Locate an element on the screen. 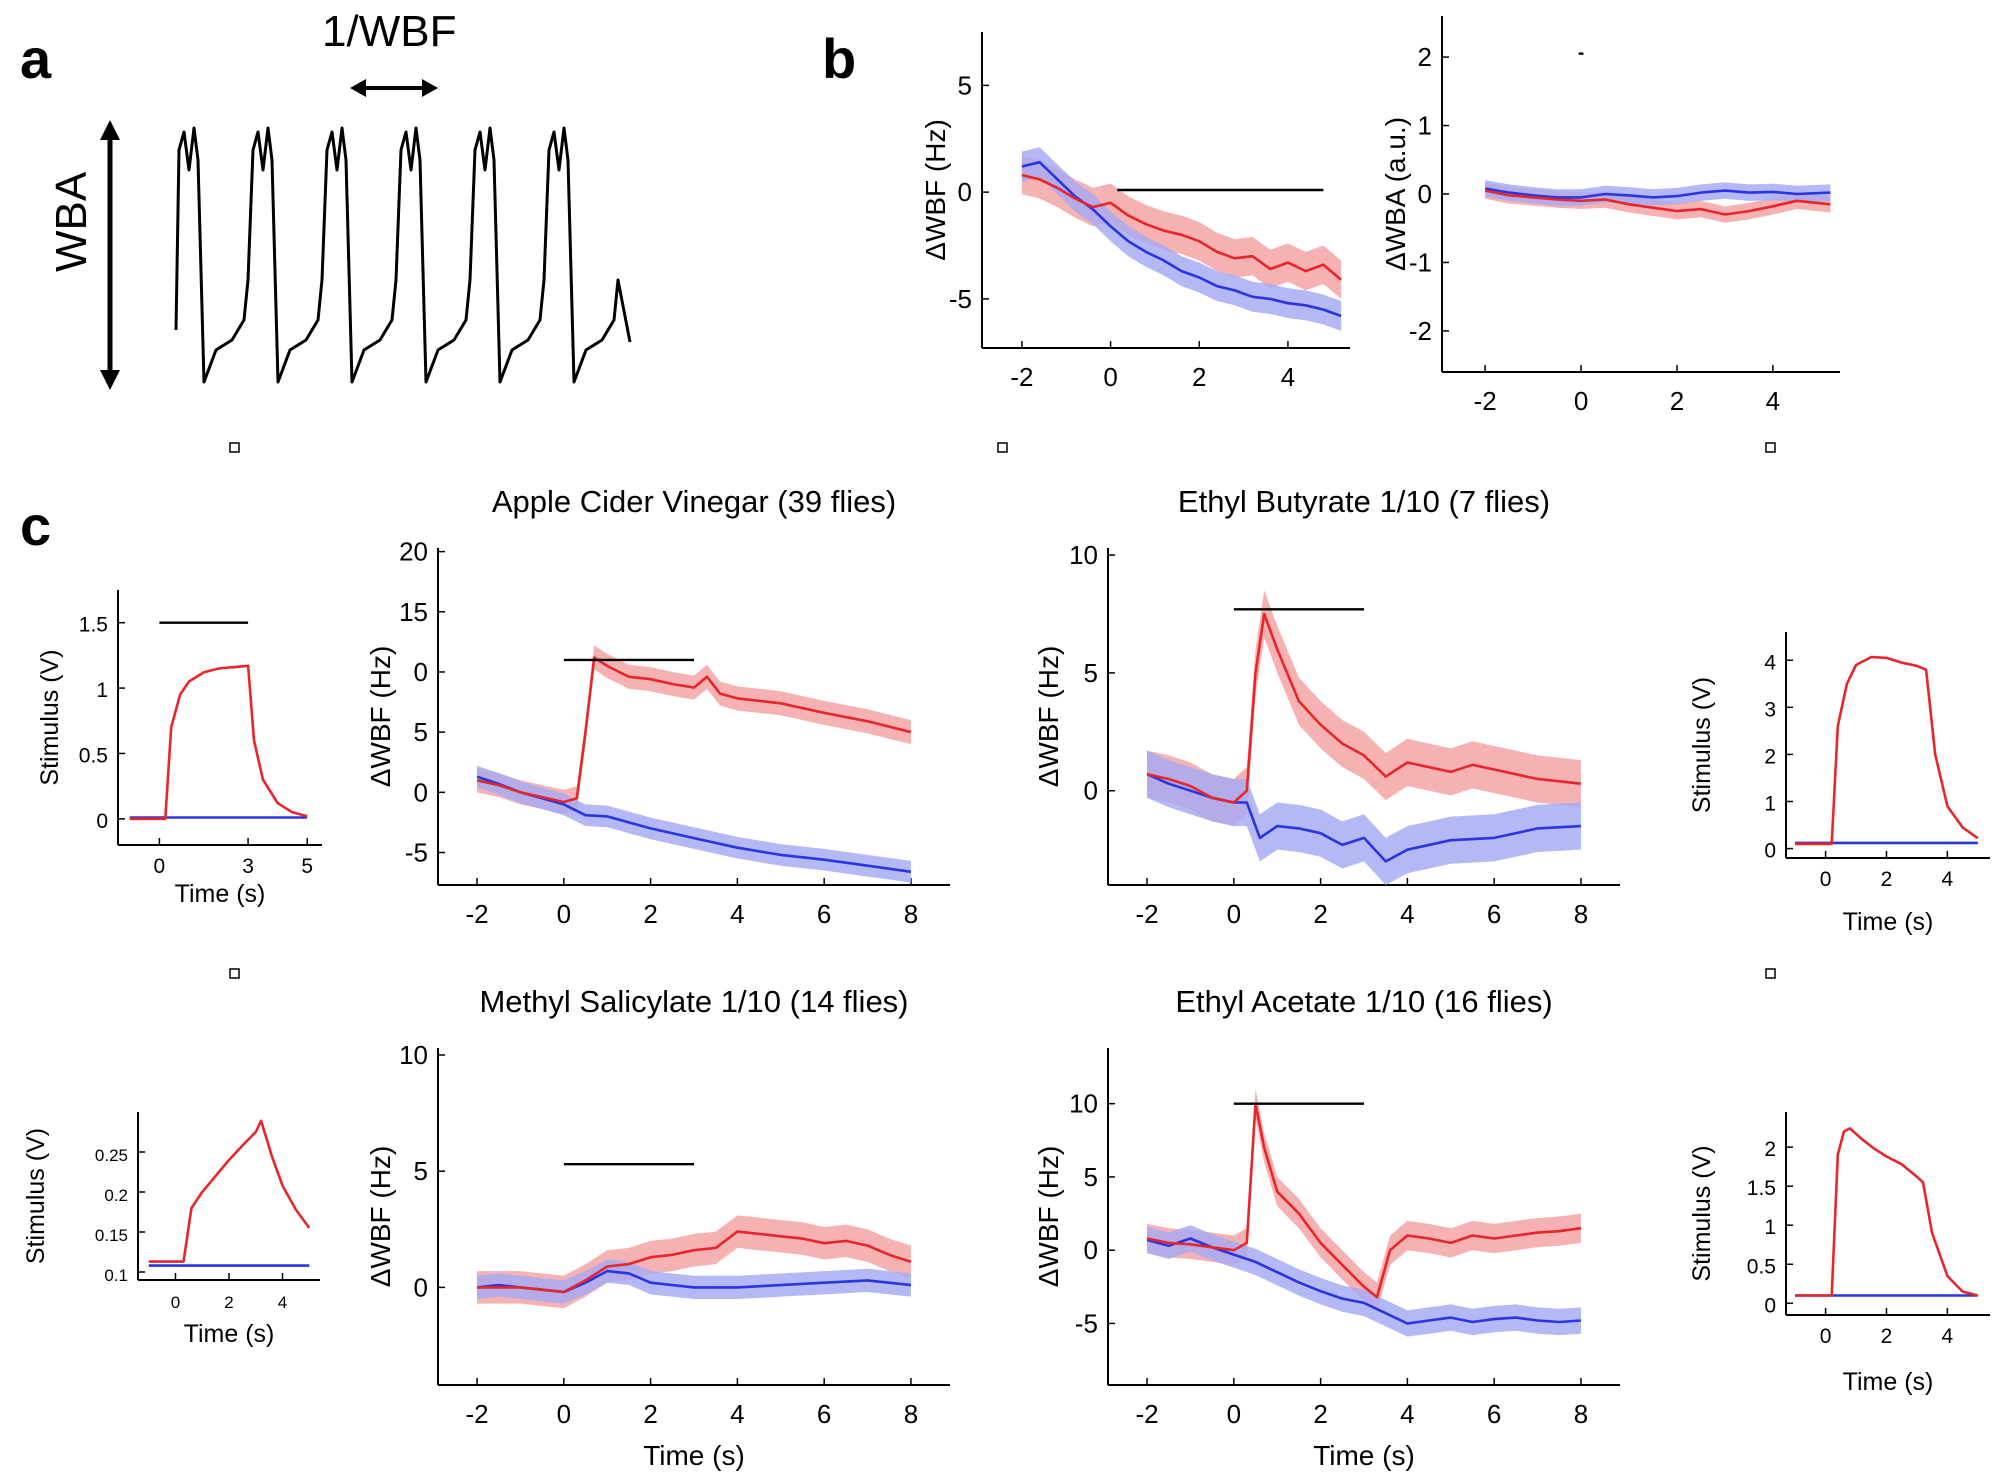 Image resolution: width=2016 pixels, height=1480 pixels. y-tick-label: 1.5 is located at coordinates (93, 625).